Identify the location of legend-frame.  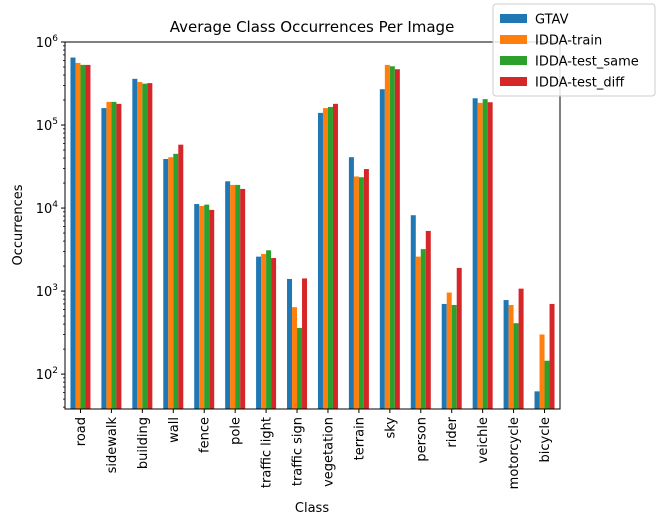
(574, 50).